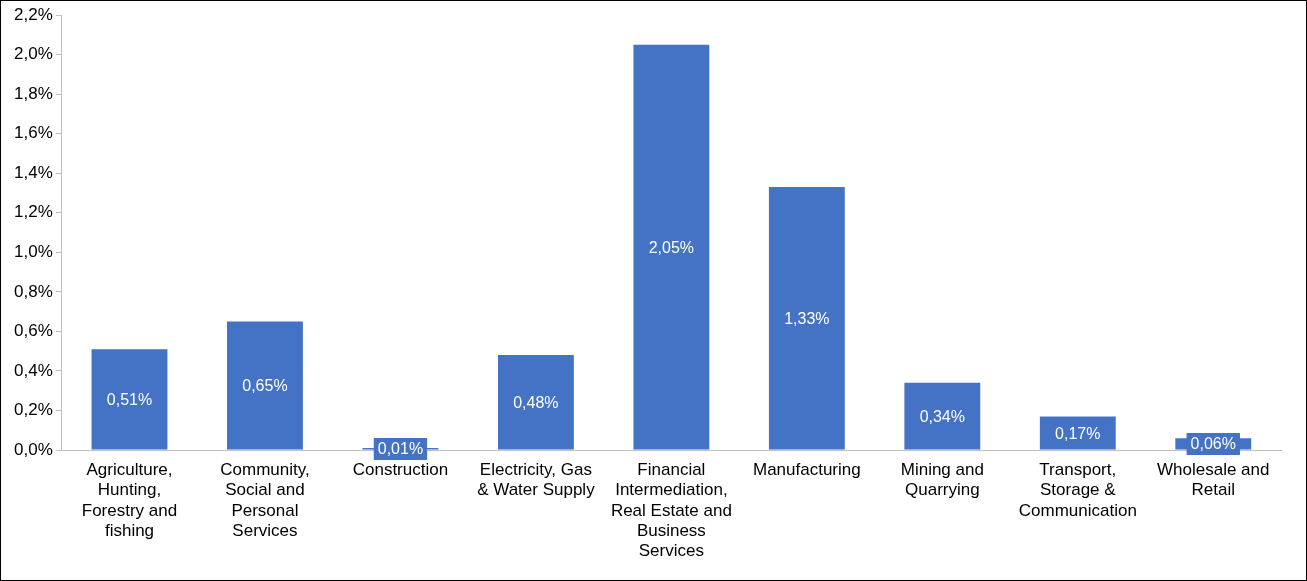  Describe the element at coordinates (33, 172) in the screenshot. I see `y-tick-label: 1,4%` at that location.